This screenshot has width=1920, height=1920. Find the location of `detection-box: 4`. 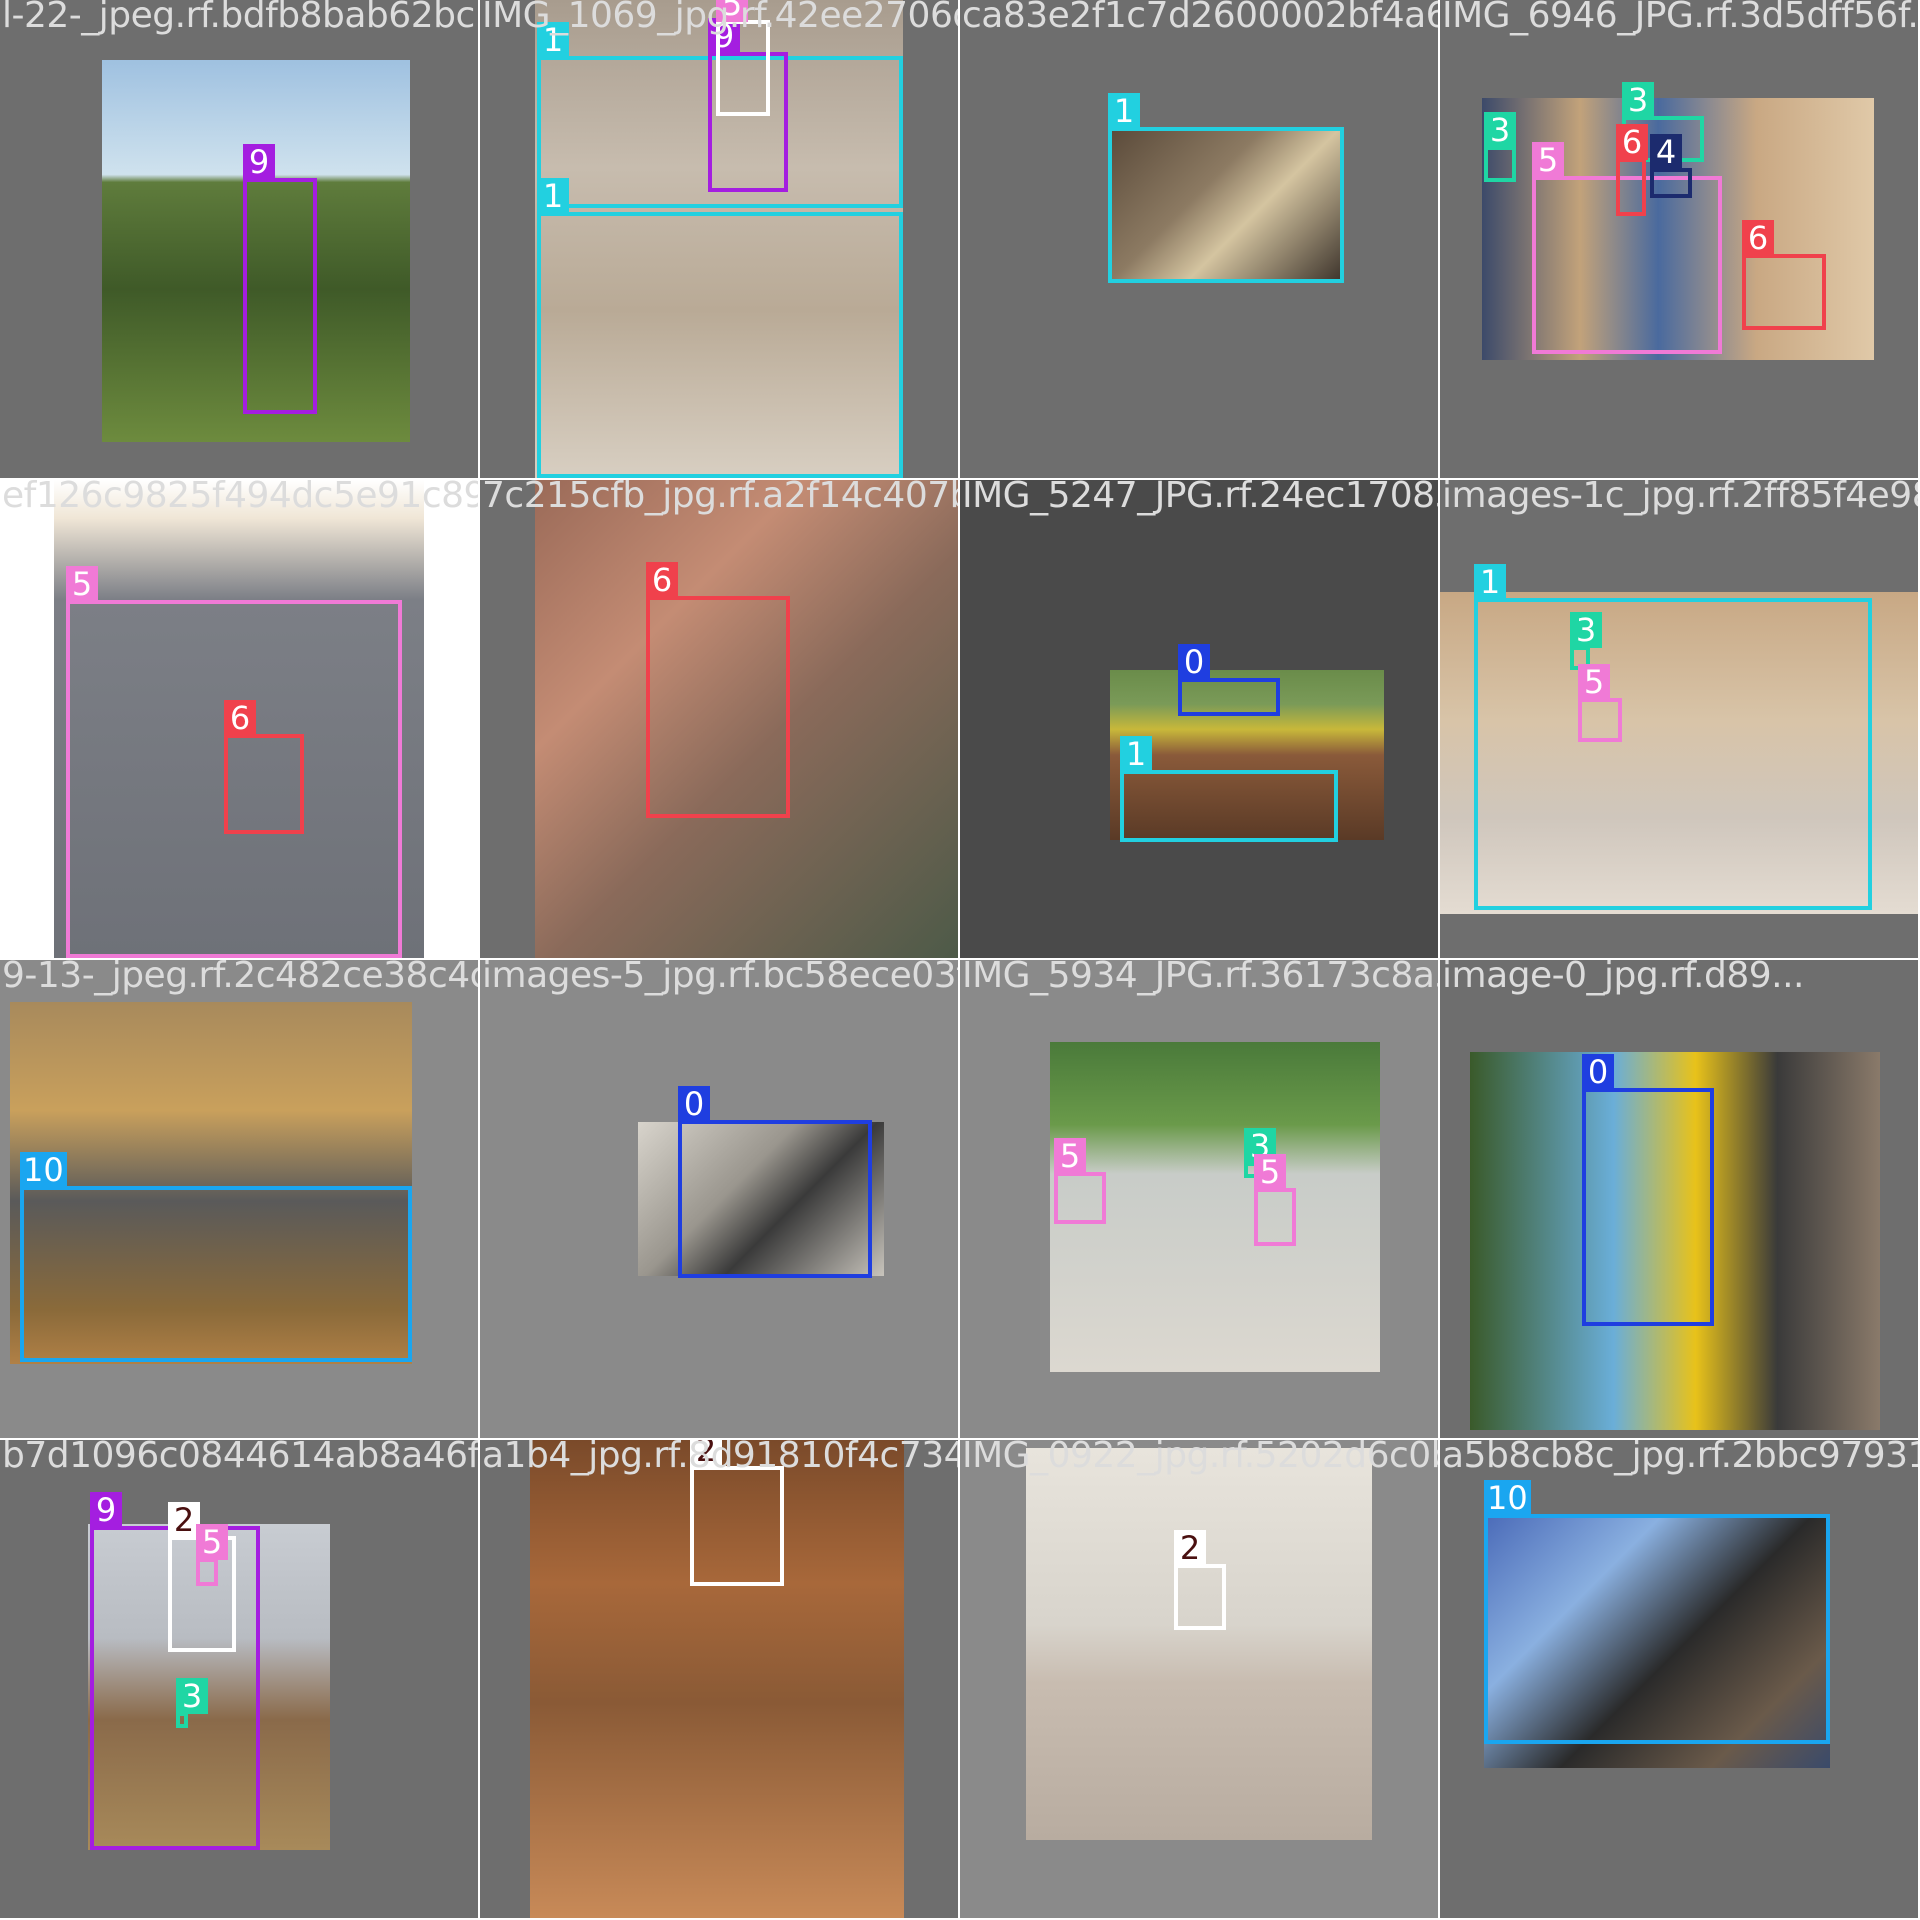

detection-box: 4 is located at coordinates (1671, 183).